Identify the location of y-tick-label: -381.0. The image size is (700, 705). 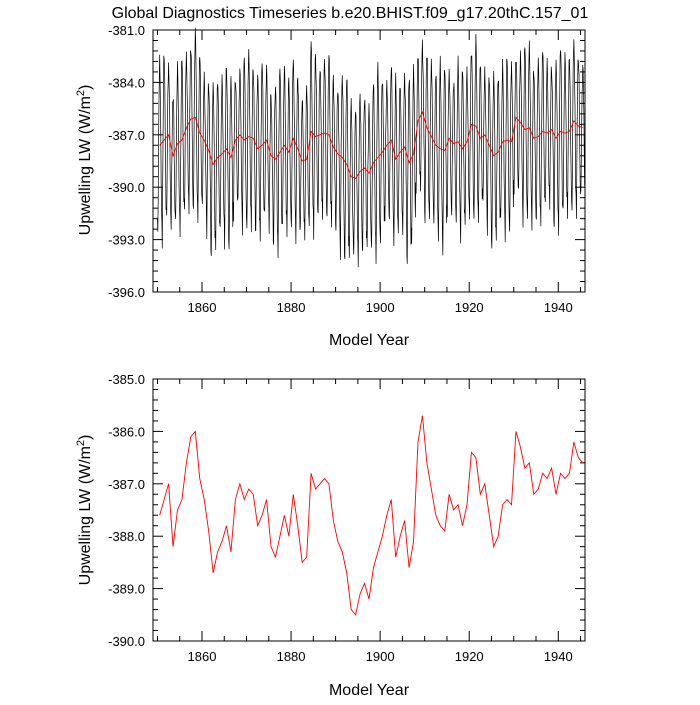
(126, 30).